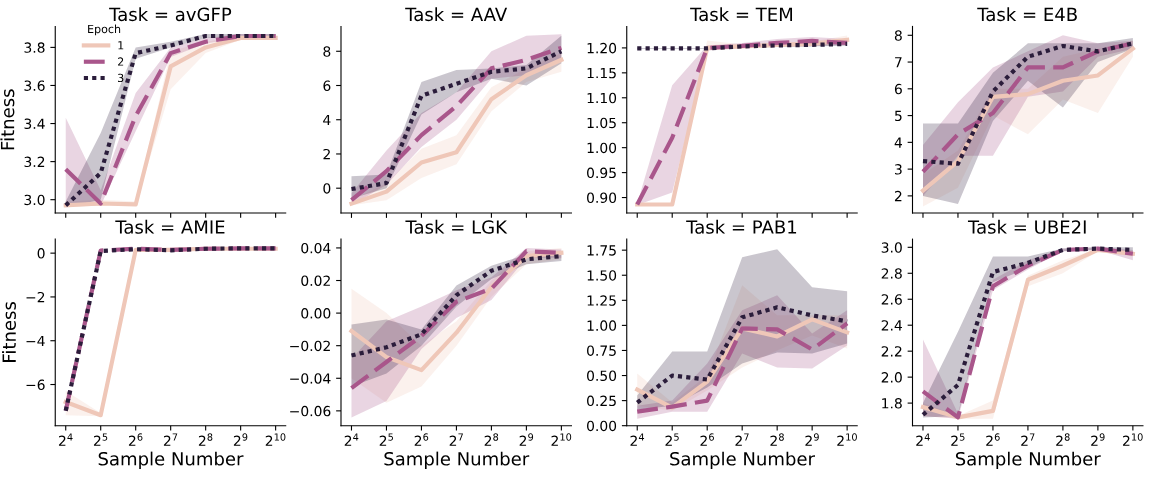  I want to click on y-tick-label: 3.2, so click(34, 162).